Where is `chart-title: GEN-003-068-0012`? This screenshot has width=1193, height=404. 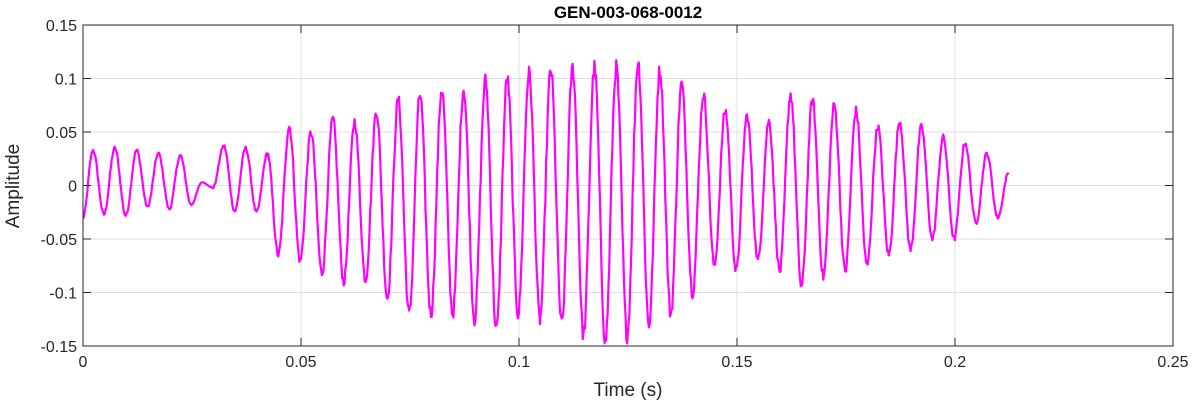 chart-title: GEN-003-068-0012 is located at coordinates (628, 12).